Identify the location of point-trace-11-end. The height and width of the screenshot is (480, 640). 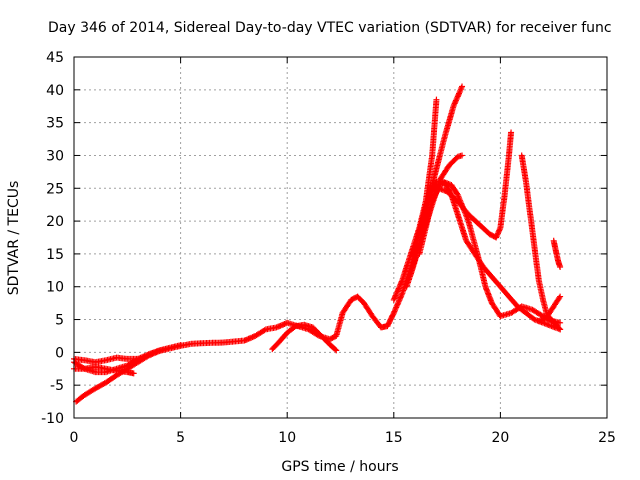
(560, 329).